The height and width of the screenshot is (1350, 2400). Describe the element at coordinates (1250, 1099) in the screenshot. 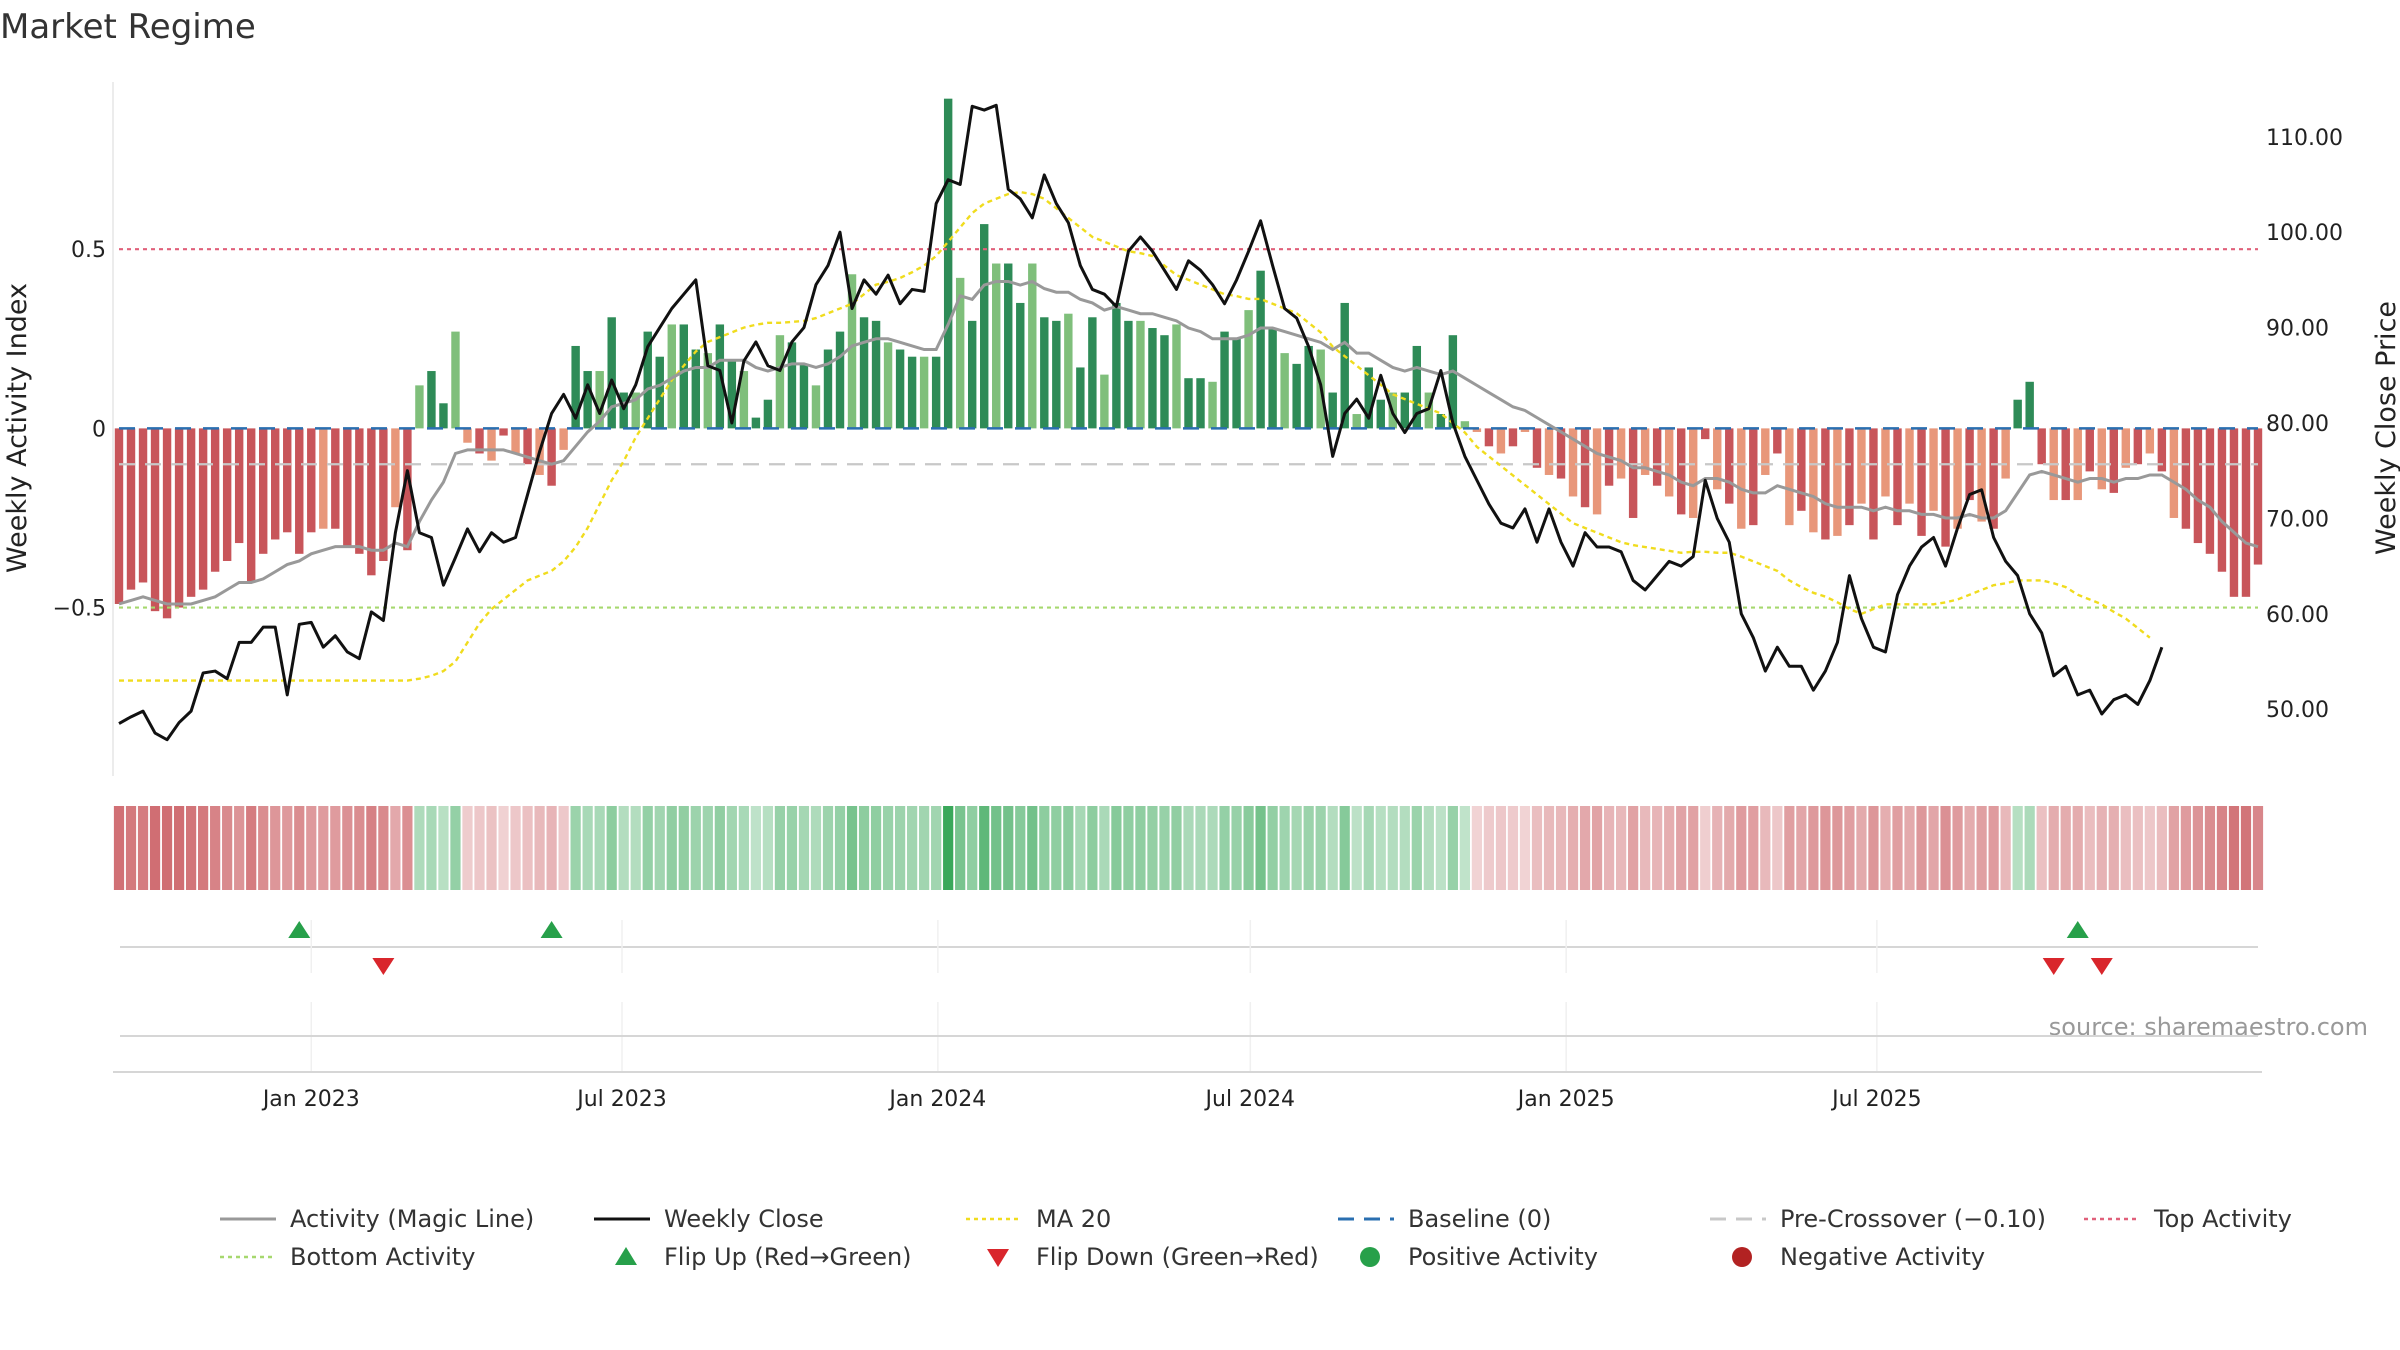

I see `x-tick-label: Jul 2024` at that location.